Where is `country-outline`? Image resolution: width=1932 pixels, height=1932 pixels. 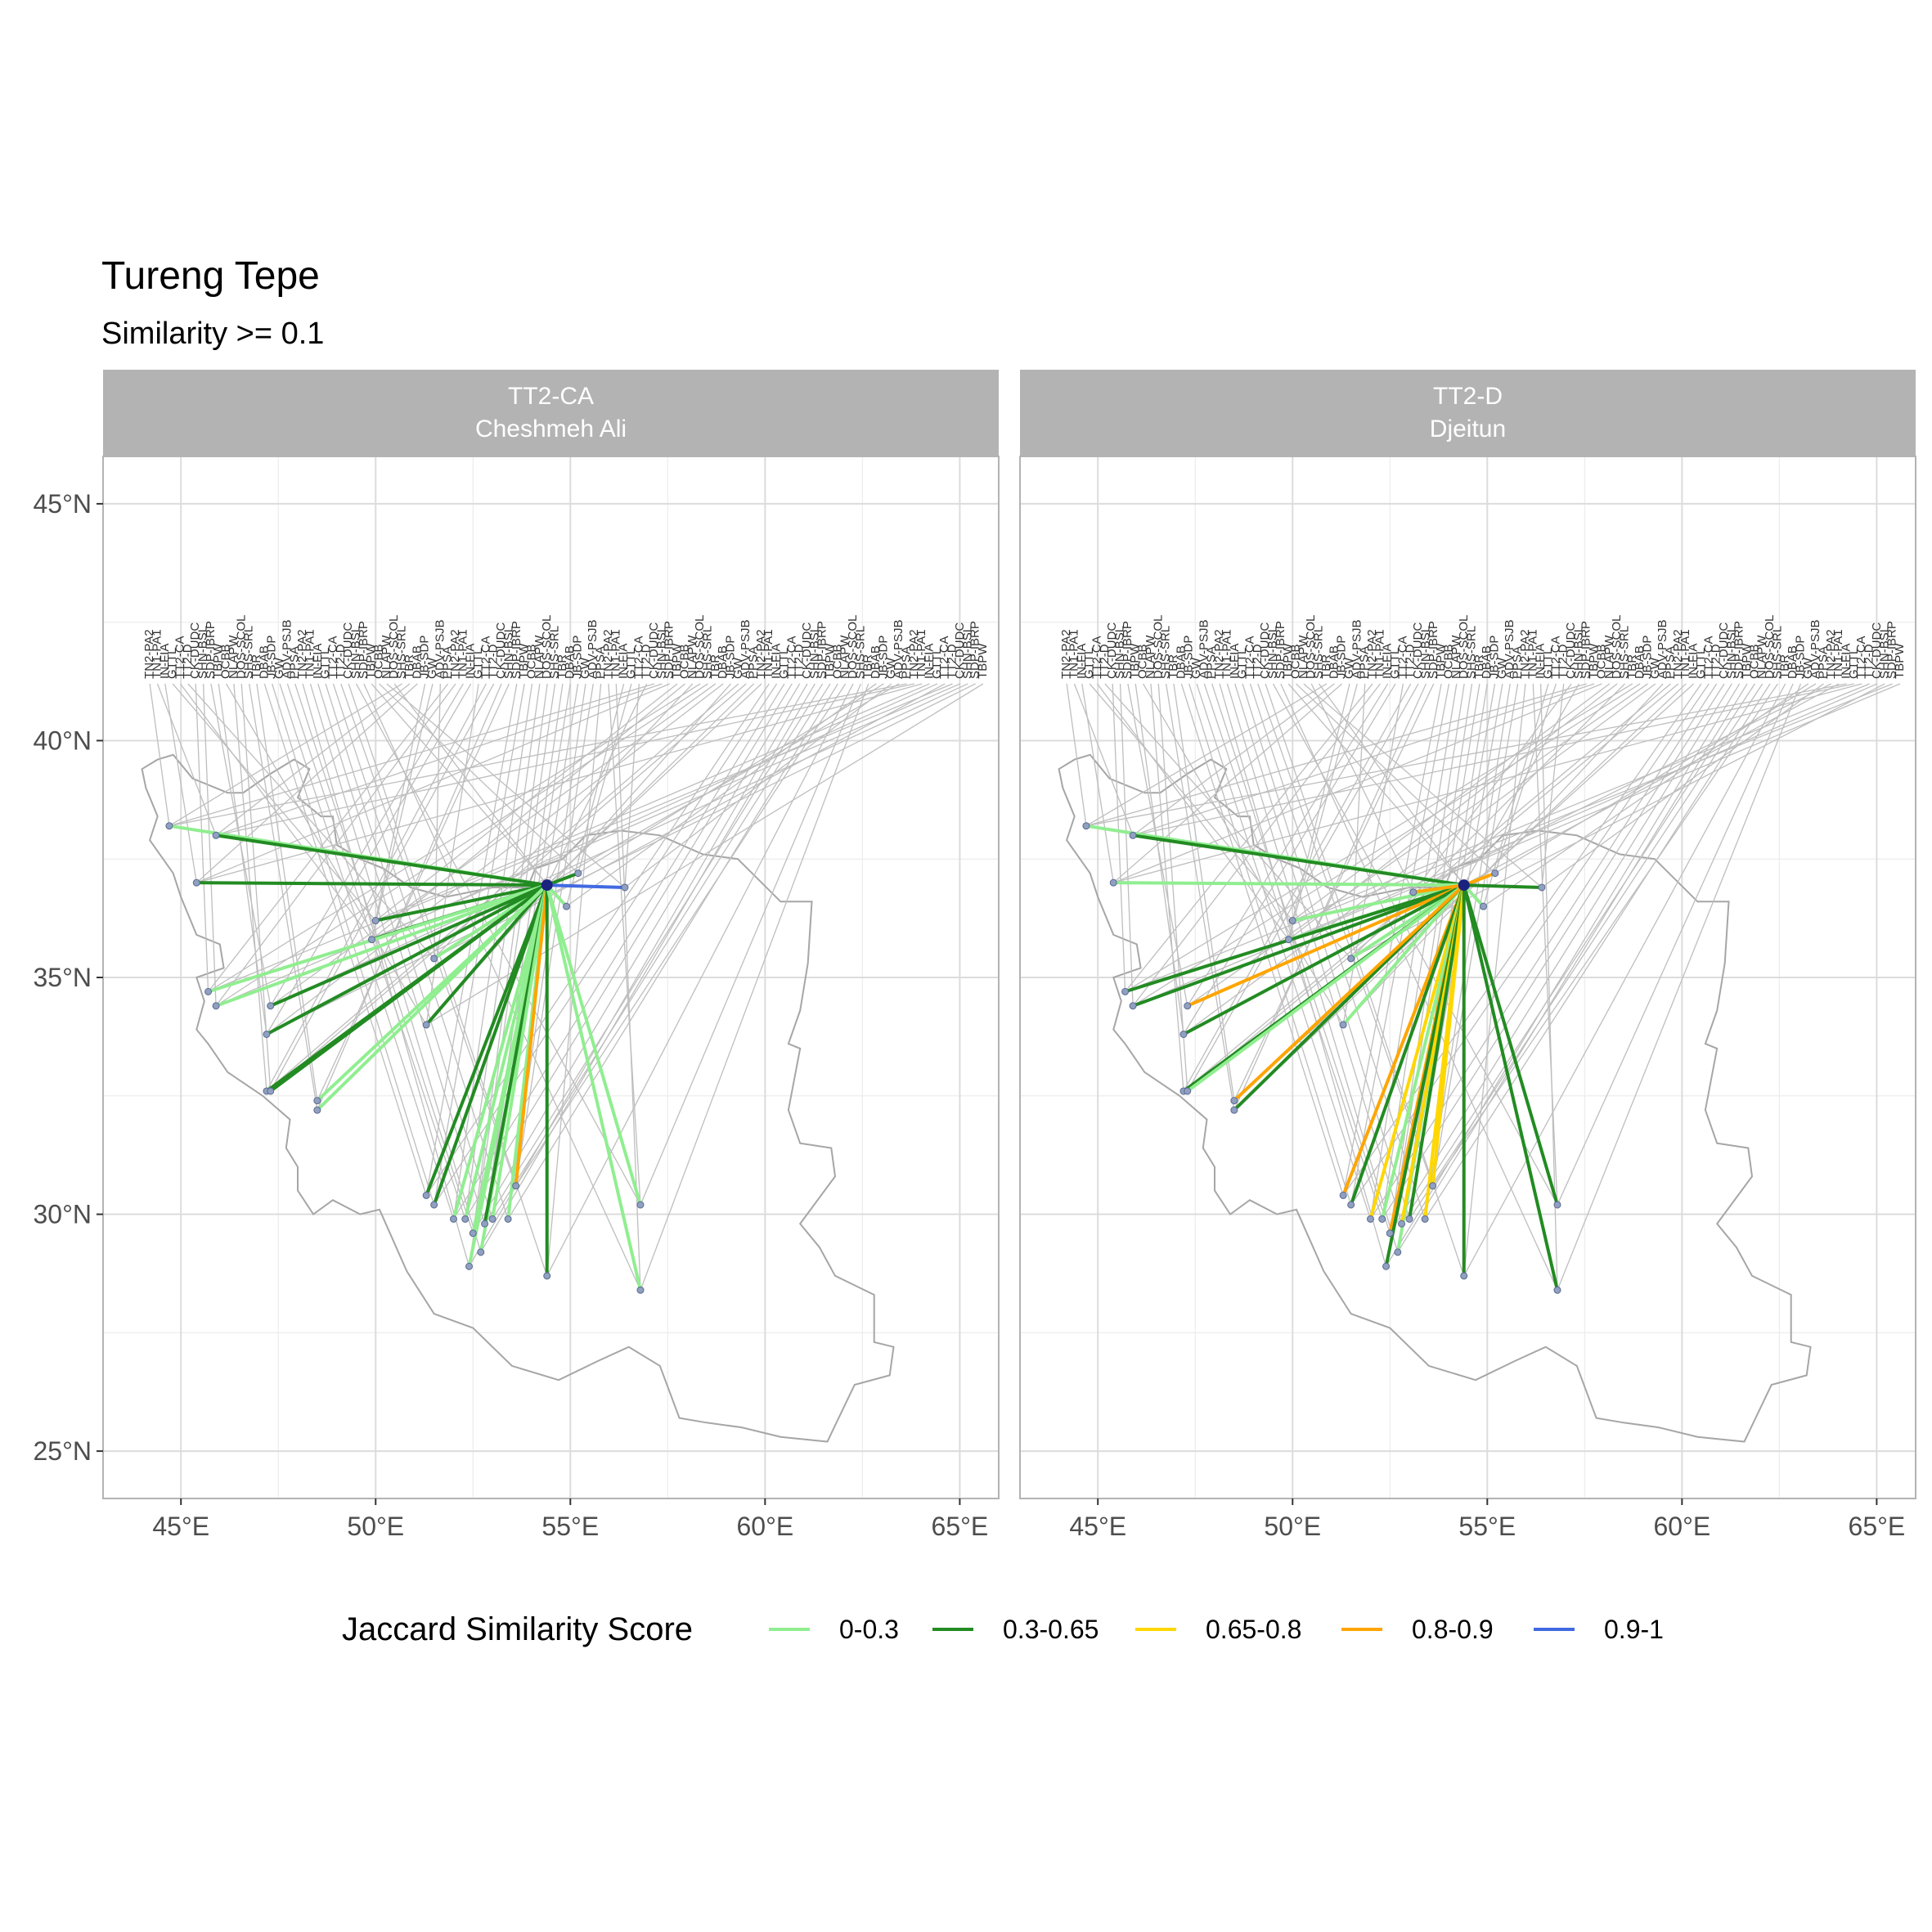 country-outline is located at coordinates (1435, 1098).